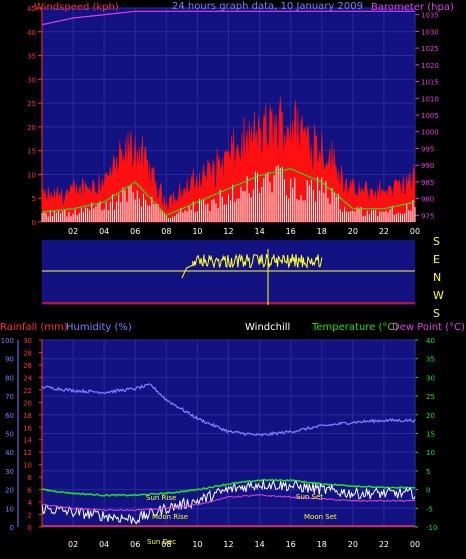 The image size is (466, 559). What do you see at coordinates (228, 192) in the screenshot?
I see `wind-avg-line` at bounding box center [228, 192].